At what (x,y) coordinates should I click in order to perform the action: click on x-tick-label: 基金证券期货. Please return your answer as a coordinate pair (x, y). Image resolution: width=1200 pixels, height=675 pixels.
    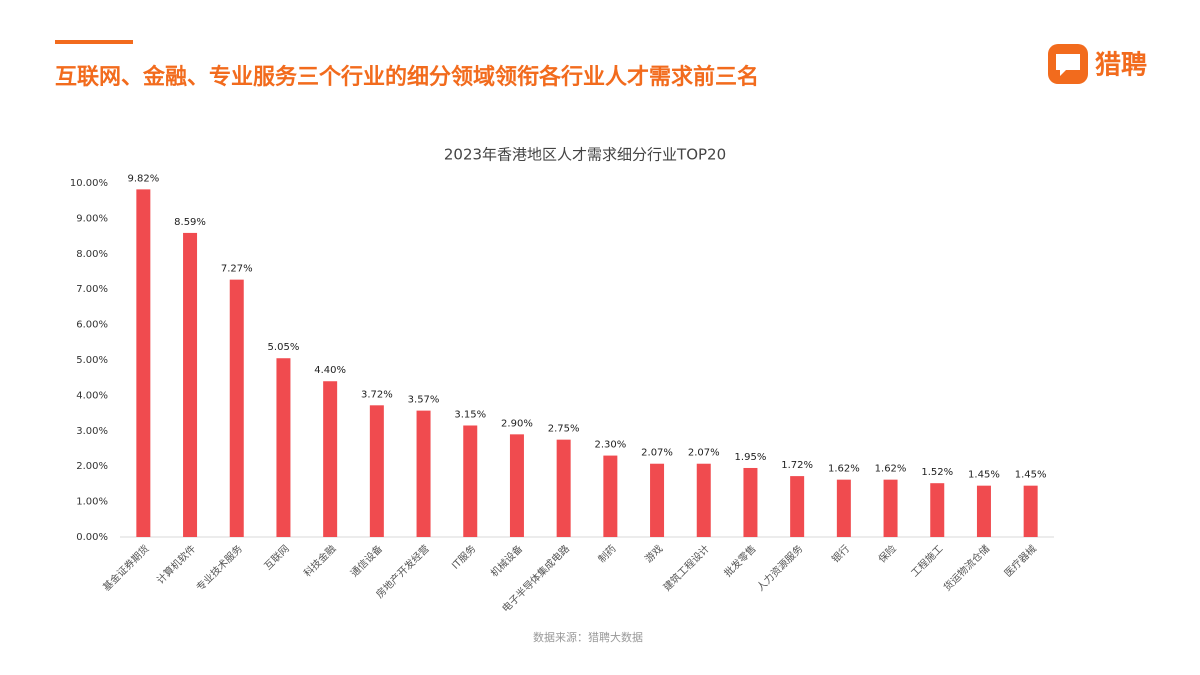
    Looking at the image, I should click on (126, 568).